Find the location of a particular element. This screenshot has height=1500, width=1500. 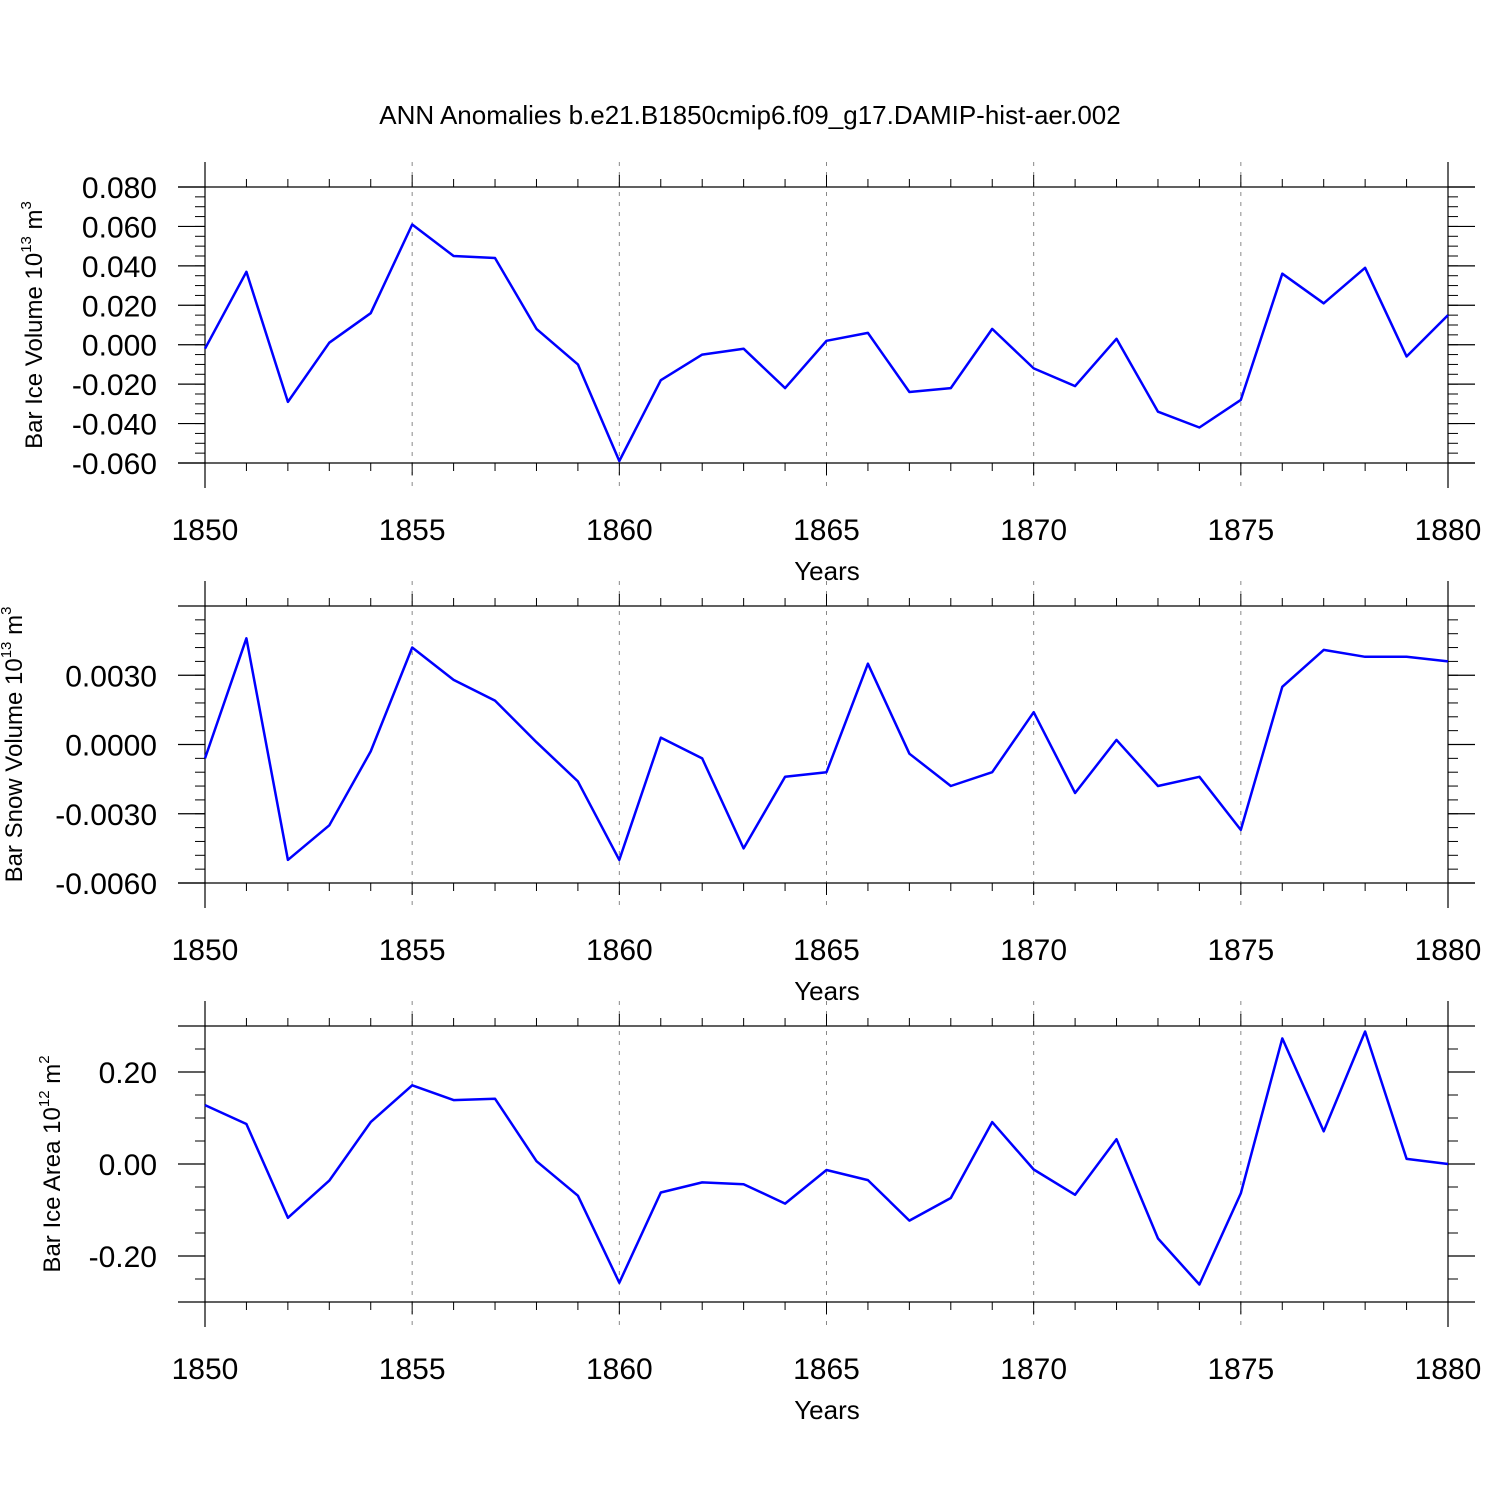

y-tick-label: -0.060 is located at coordinates (114, 464).